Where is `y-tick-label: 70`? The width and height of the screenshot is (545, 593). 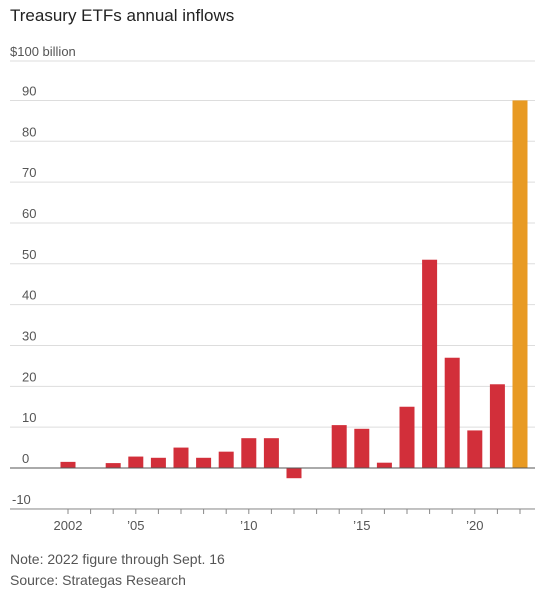 y-tick-label: 70 is located at coordinates (29, 172).